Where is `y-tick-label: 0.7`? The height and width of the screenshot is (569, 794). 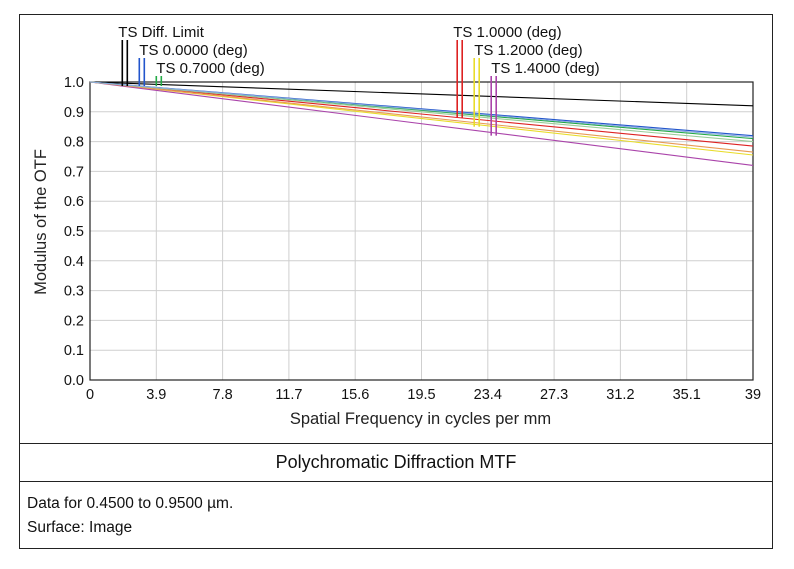 y-tick-label: 0.7 is located at coordinates (74, 172).